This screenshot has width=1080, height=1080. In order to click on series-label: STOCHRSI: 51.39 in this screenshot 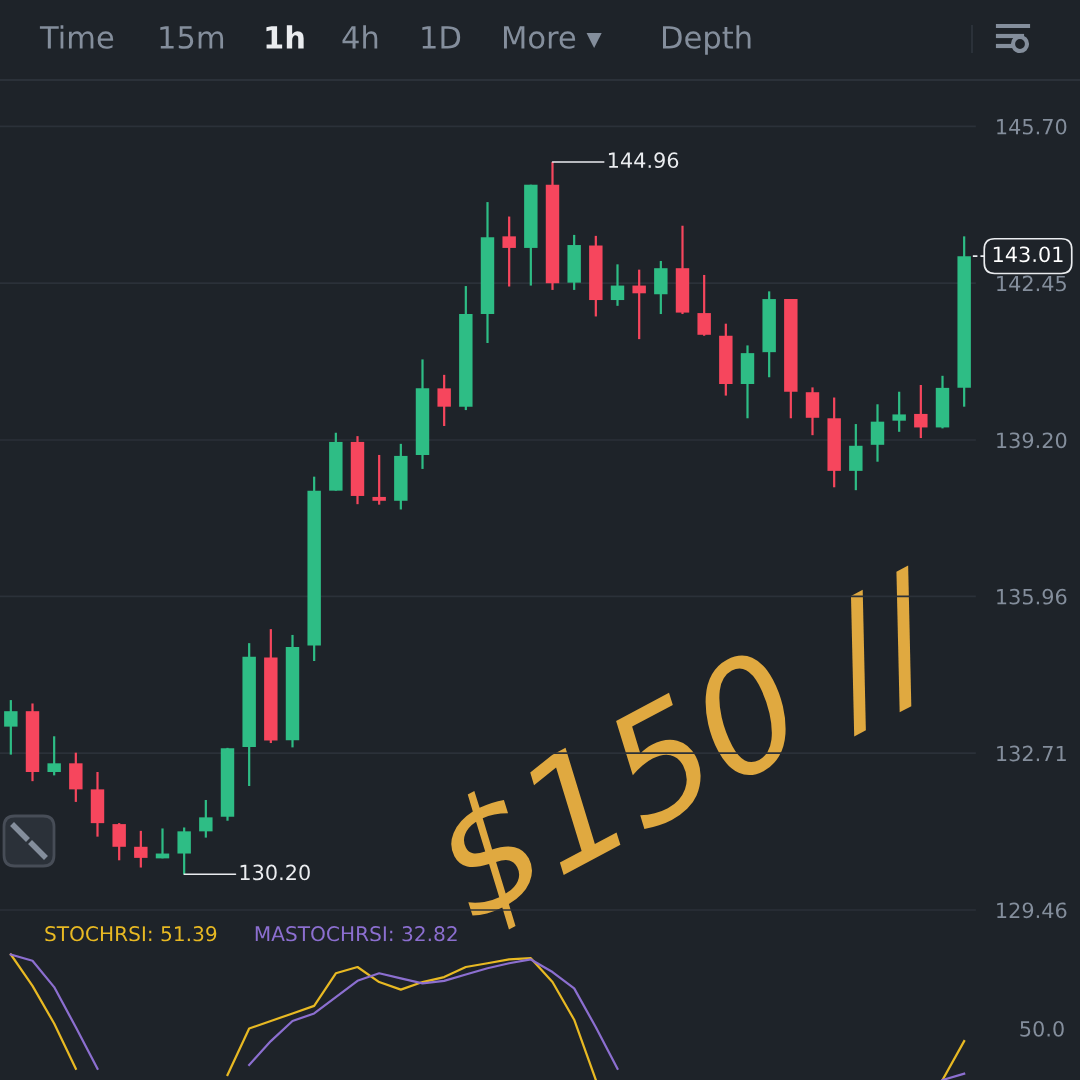, I will do `click(131, 934)`.